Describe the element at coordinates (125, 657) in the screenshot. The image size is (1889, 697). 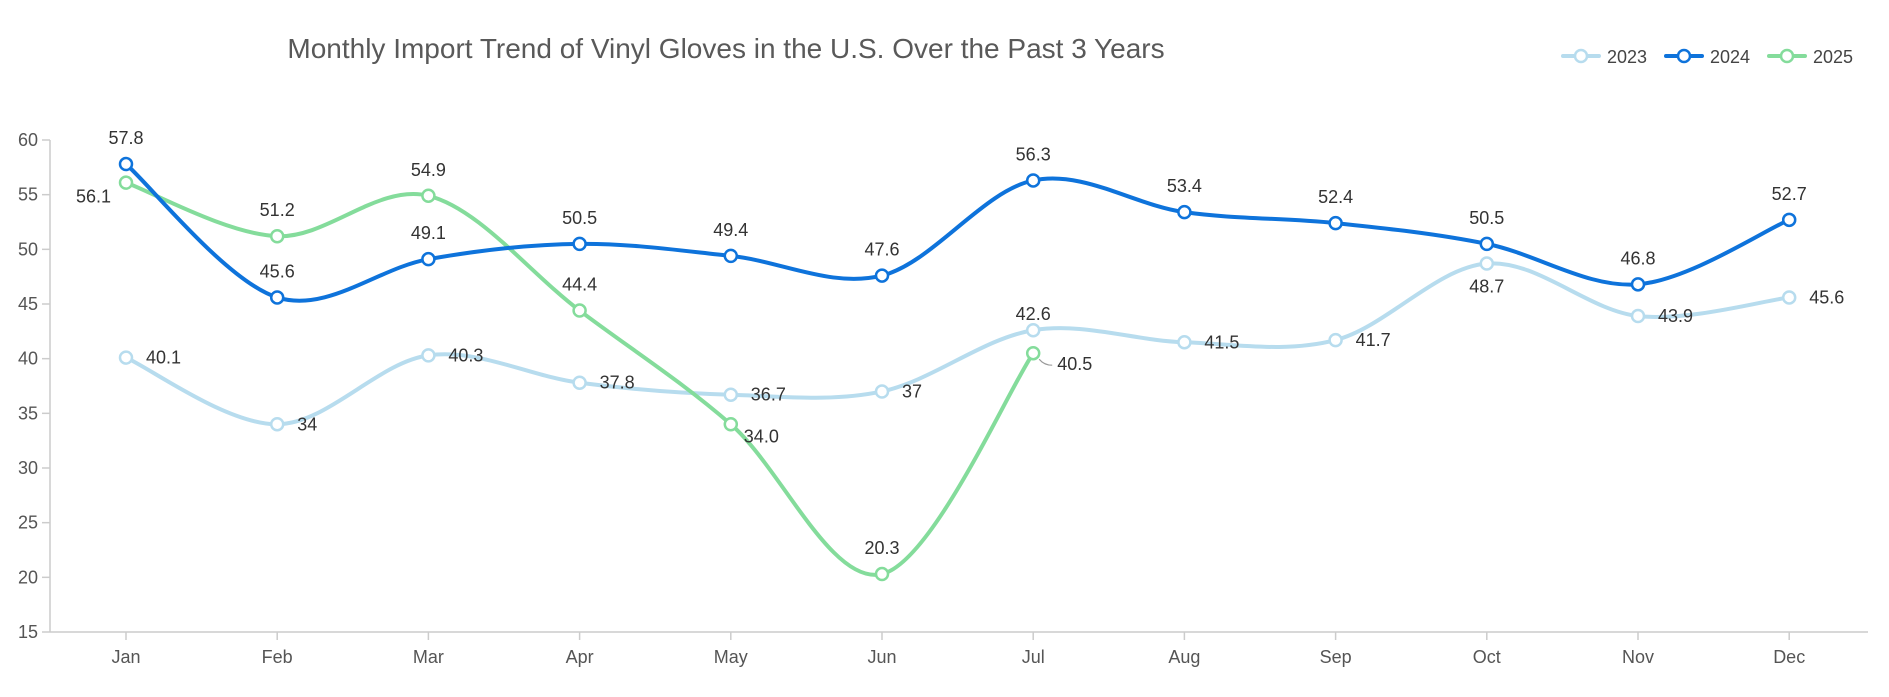
I see `x-tick-label: Jan` at that location.